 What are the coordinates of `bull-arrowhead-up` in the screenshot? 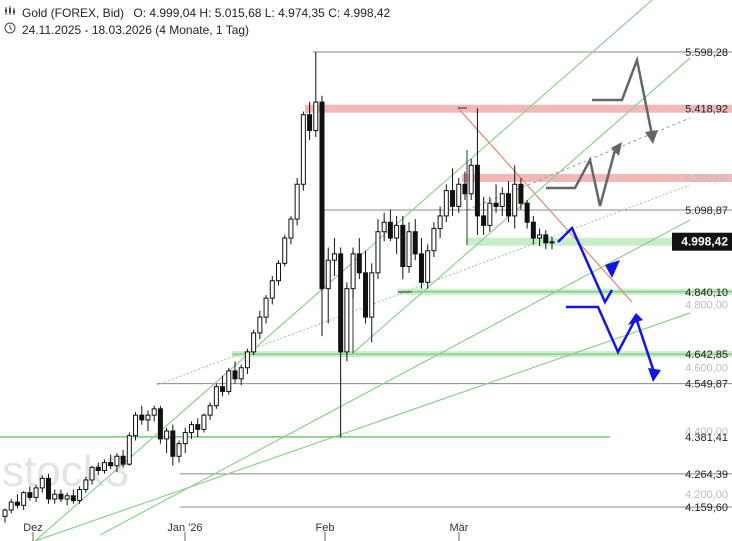 It's located at (616, 149).